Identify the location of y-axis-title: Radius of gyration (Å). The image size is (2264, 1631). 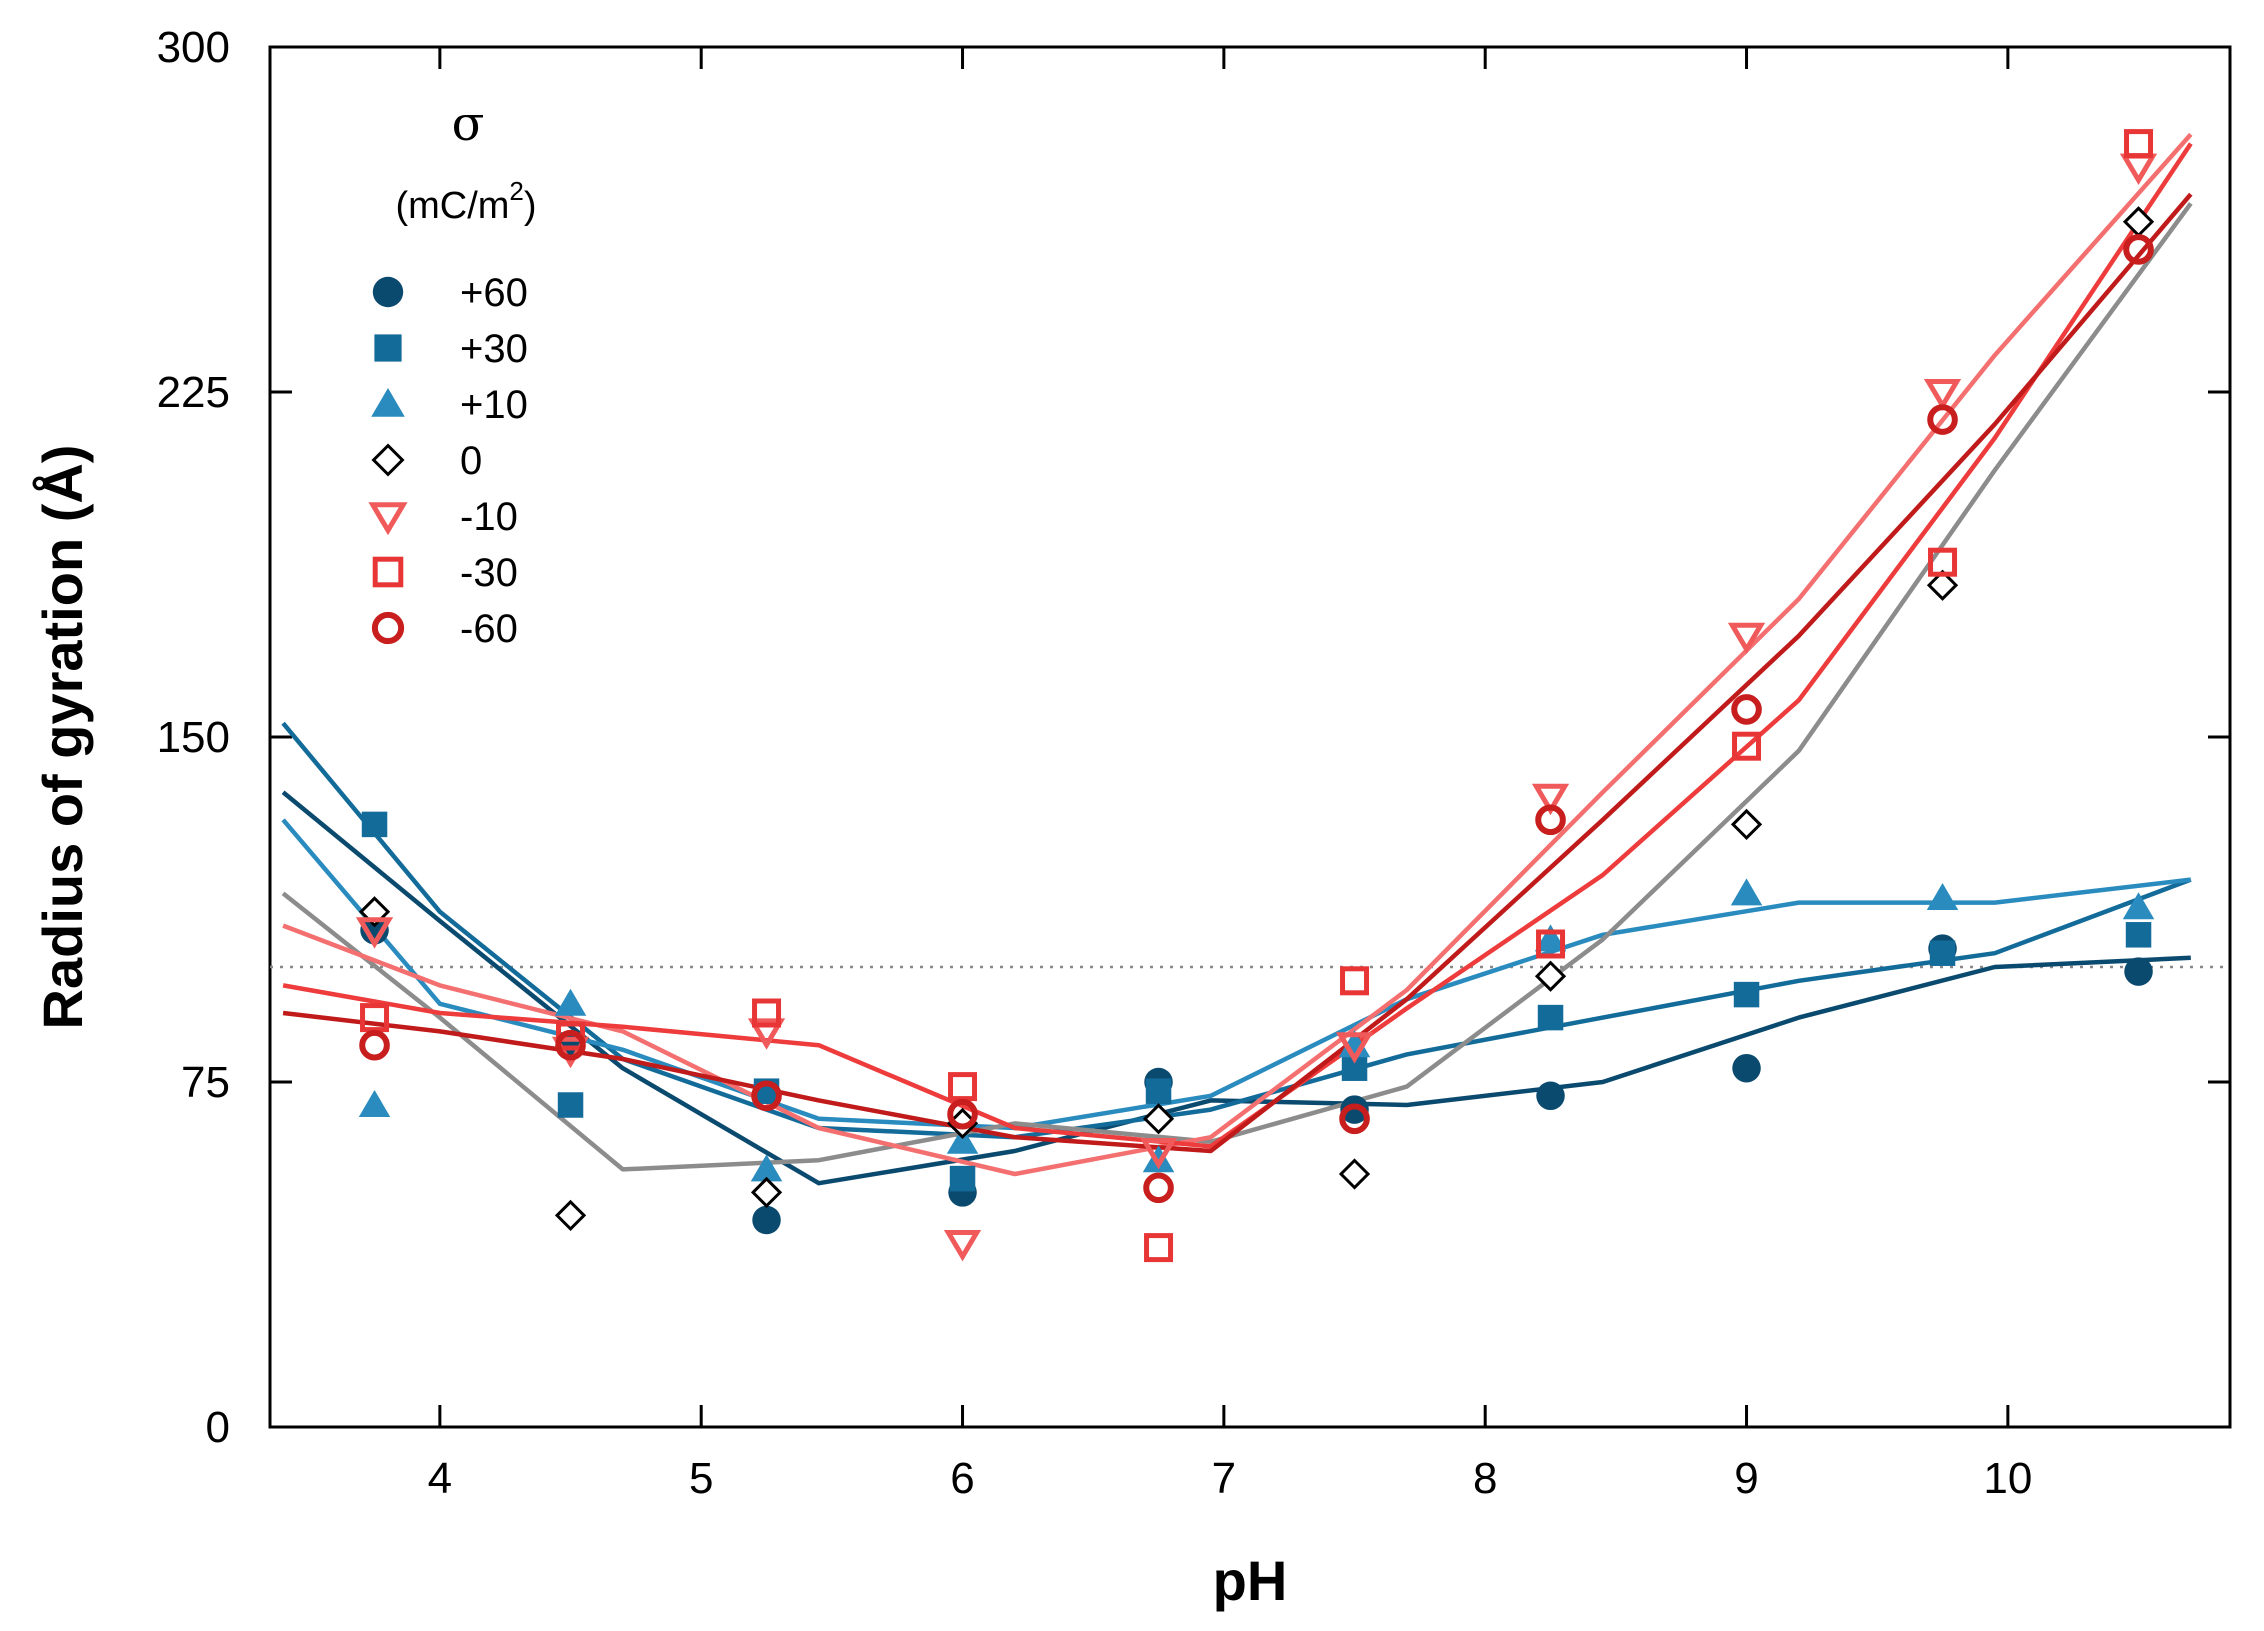
(62, 737).